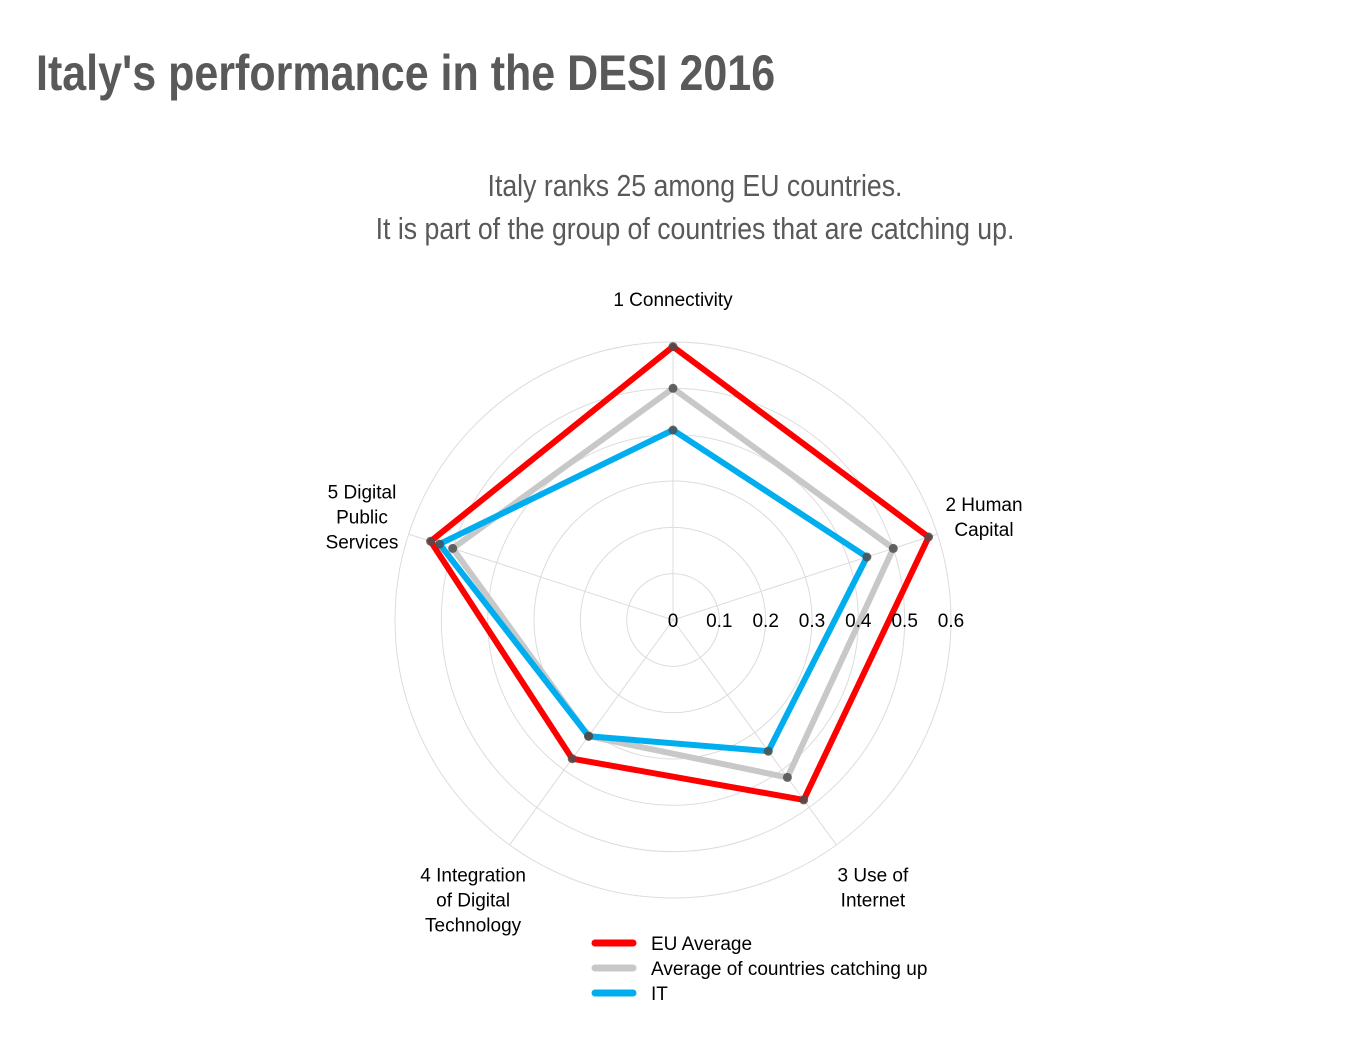  What do you see at coordinates (473, 901) in the screenshot?
I see `axis-label-4: 4 Integration of Digital Technology` at bounding box center [473, 901].